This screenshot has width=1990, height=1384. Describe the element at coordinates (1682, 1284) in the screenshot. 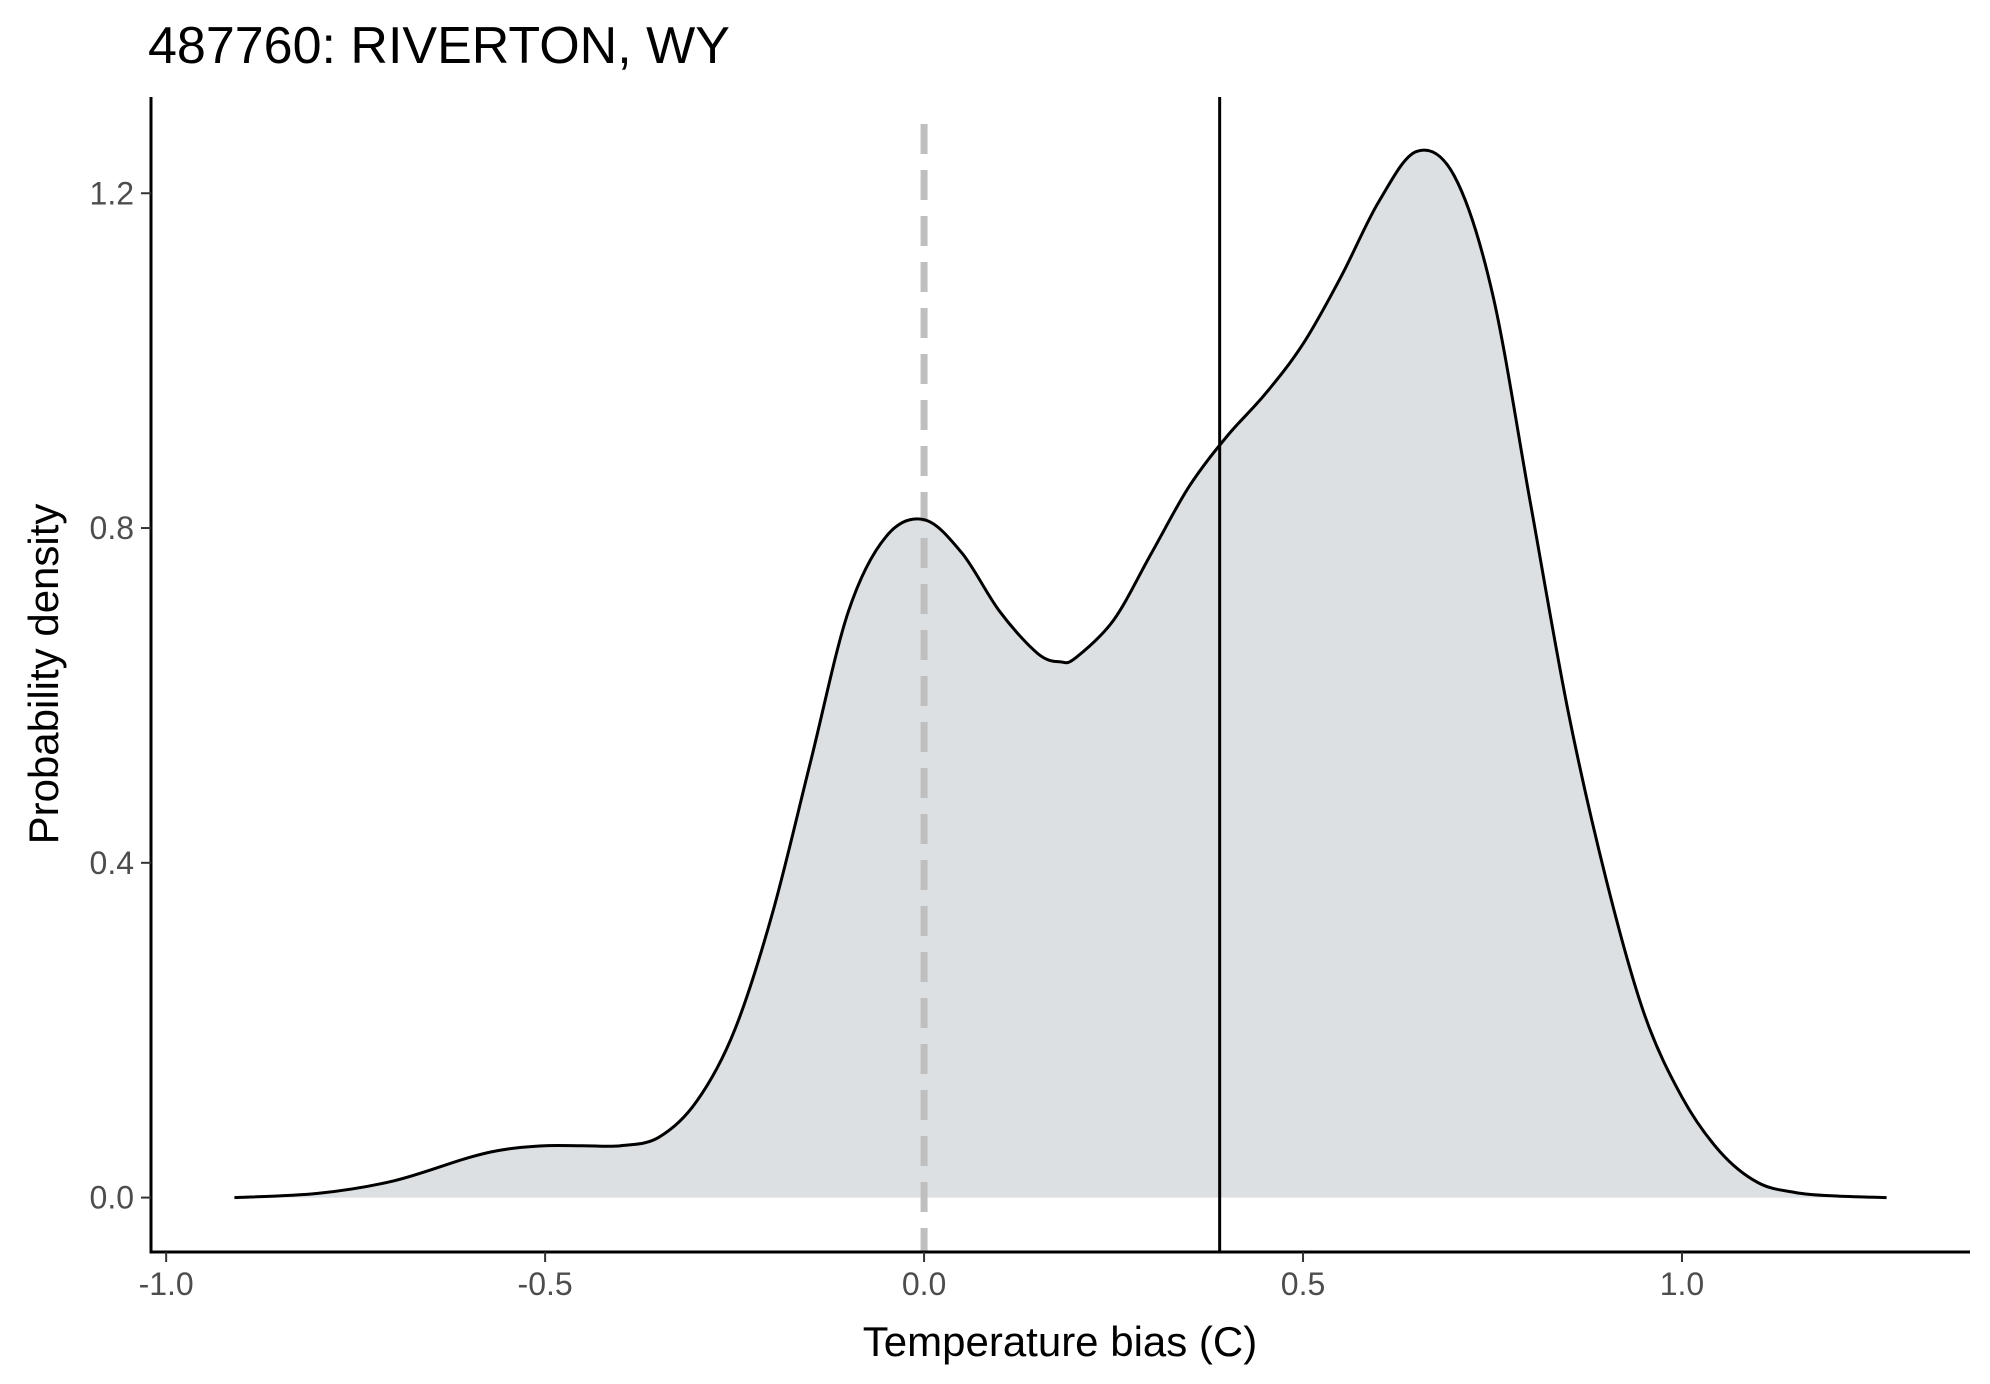

I see `x-tick-label: 1.0` at that location.